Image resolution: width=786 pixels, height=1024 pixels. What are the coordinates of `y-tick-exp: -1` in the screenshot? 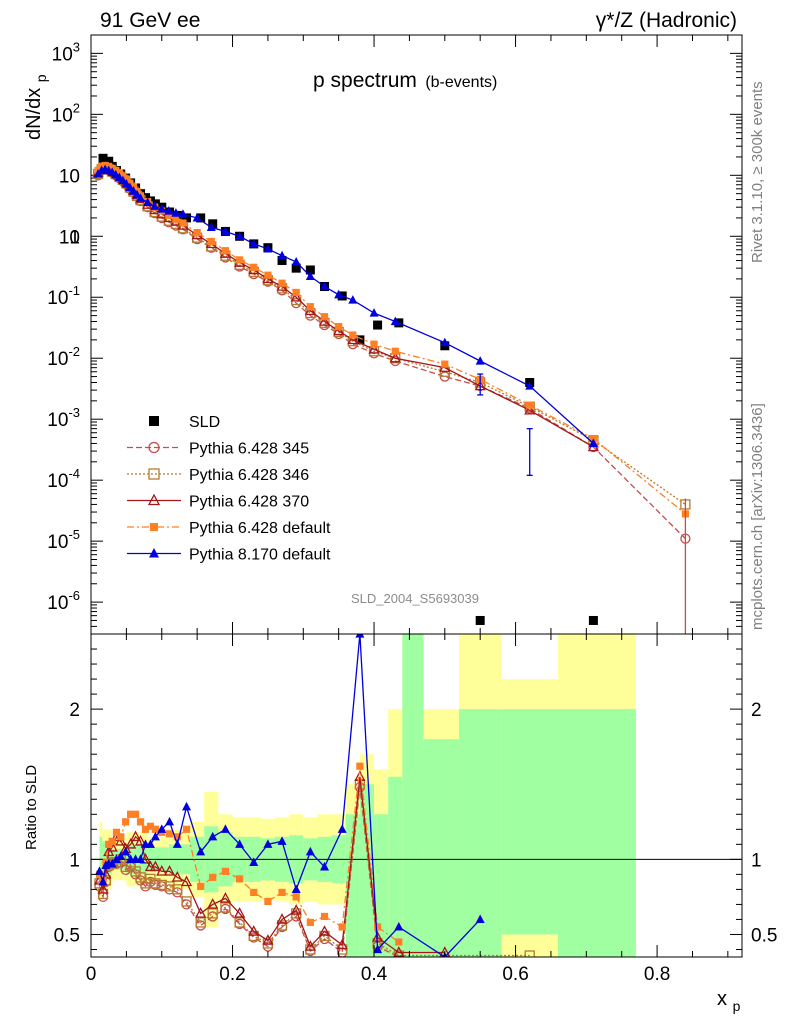 It's located at (74, 290).